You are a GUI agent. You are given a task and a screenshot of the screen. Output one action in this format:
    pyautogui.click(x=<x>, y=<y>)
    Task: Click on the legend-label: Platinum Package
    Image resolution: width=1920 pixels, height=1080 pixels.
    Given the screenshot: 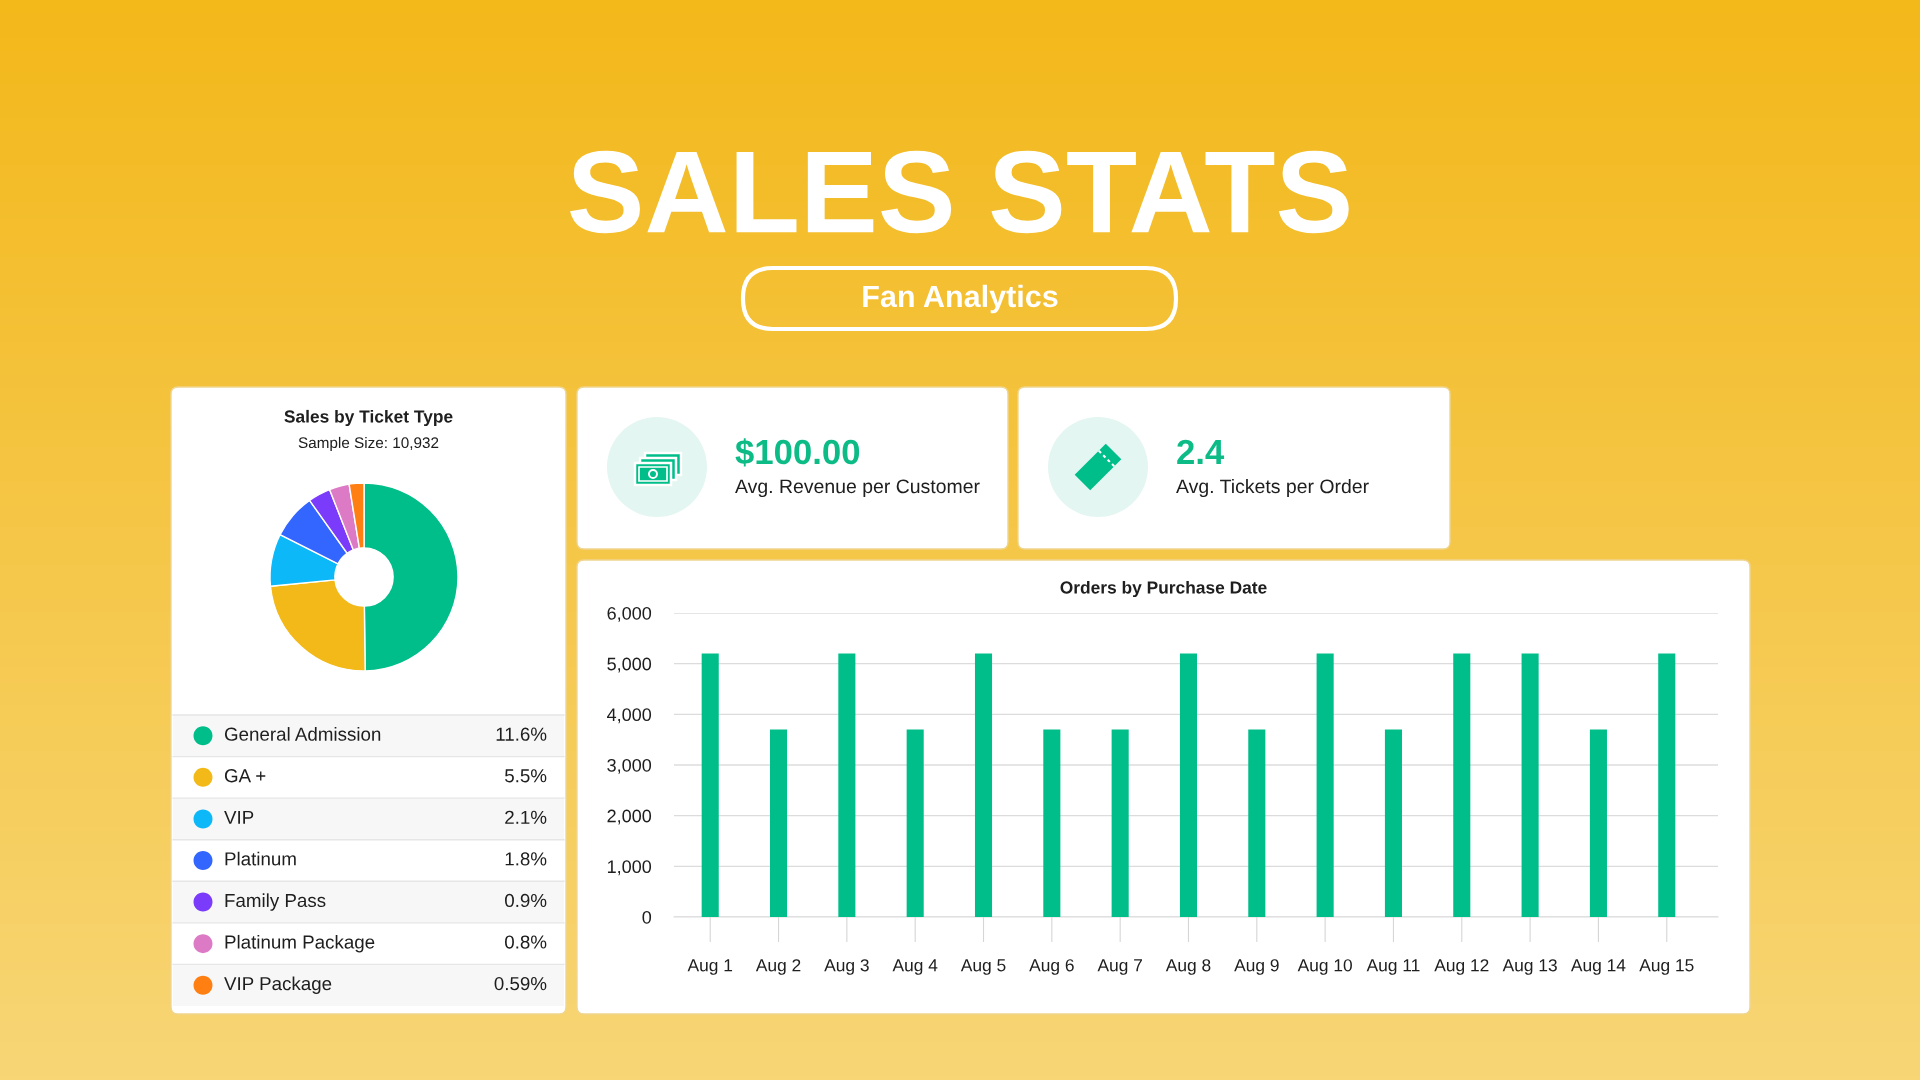 What is the action you would take?
    pyautogui.click(x=300, y=943)
    